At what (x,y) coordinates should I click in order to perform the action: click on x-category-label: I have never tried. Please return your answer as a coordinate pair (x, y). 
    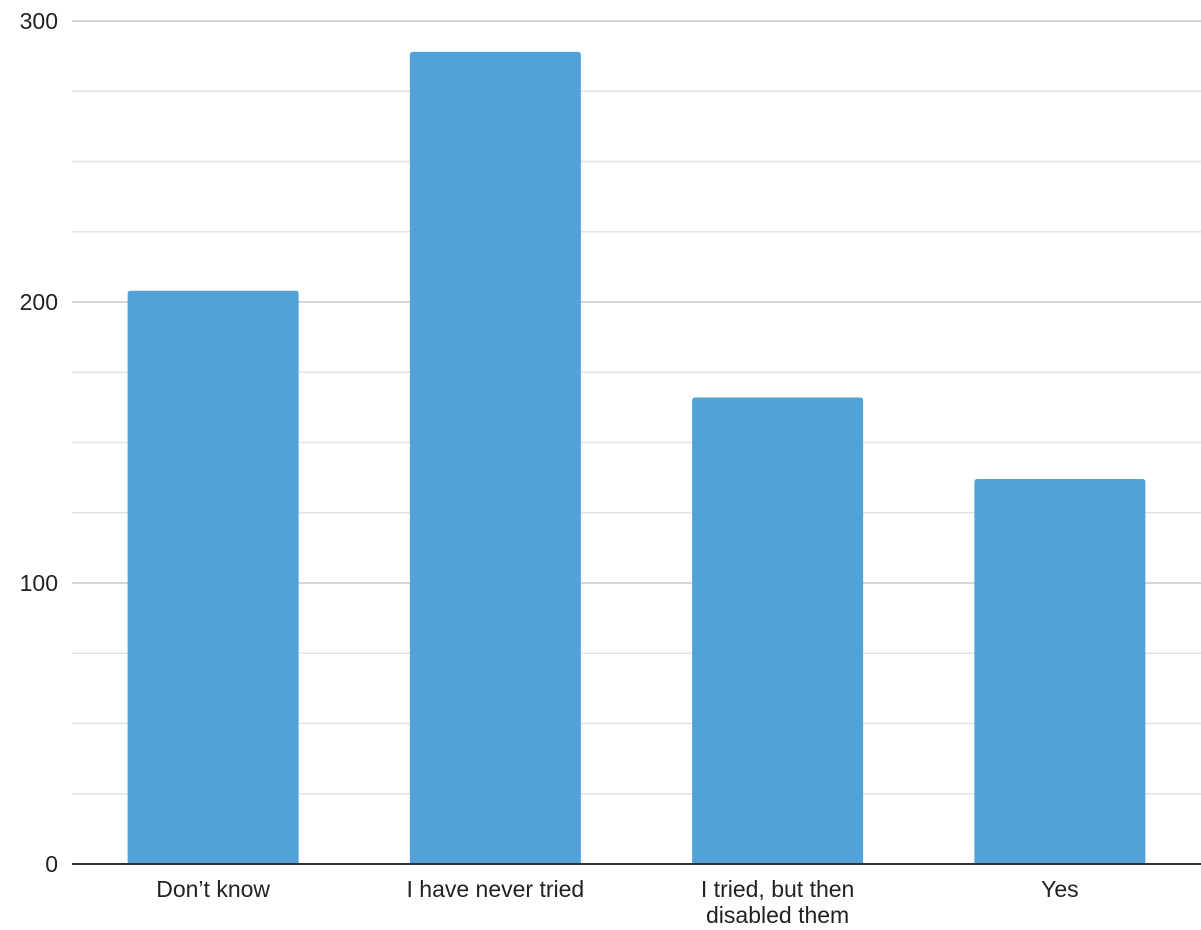
    Looking at the image, I should click on (496, 889).